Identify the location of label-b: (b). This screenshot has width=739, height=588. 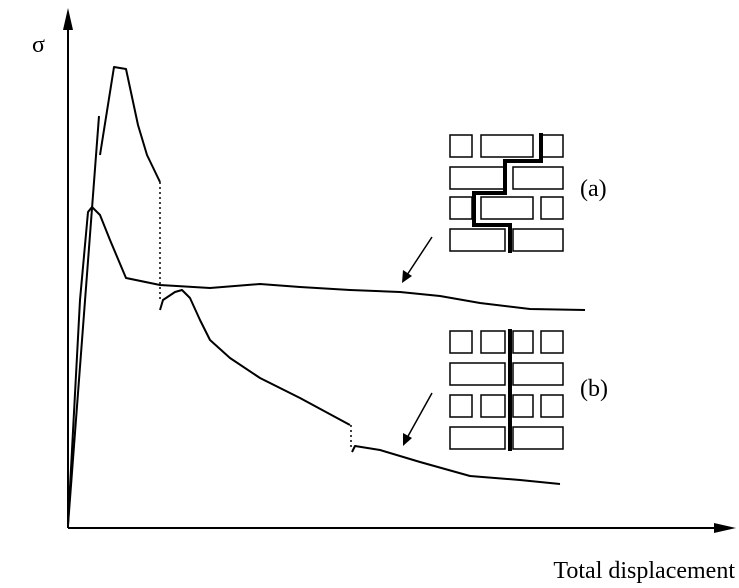
(594, 389).